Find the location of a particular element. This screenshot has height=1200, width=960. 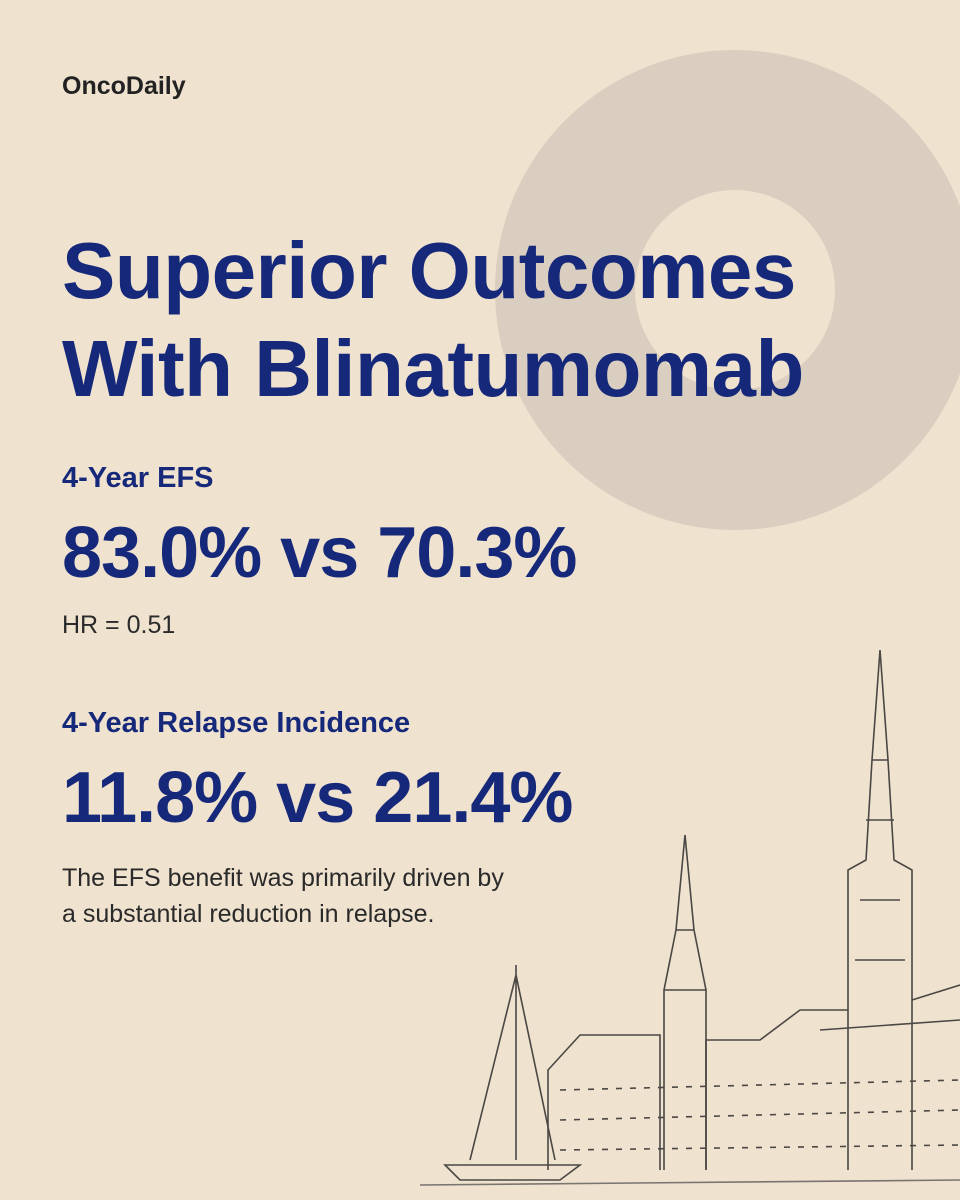

note-line: a substantial reduction in relapse. is located at coordinates (248, 914).